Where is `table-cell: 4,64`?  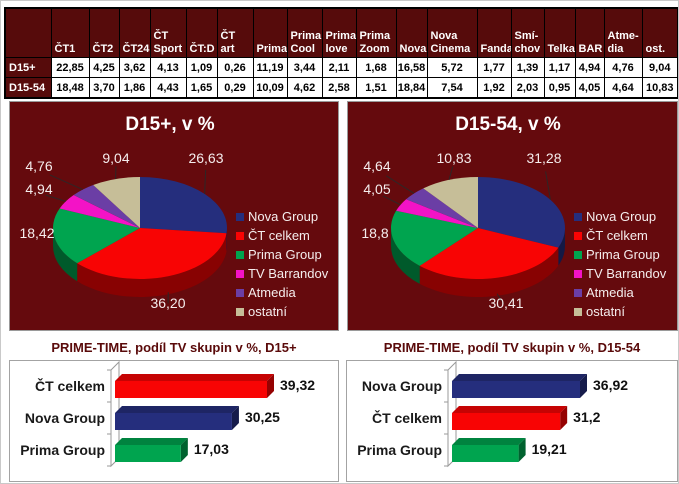 table-cell: 4,64 is located at coordinates (623, 88).